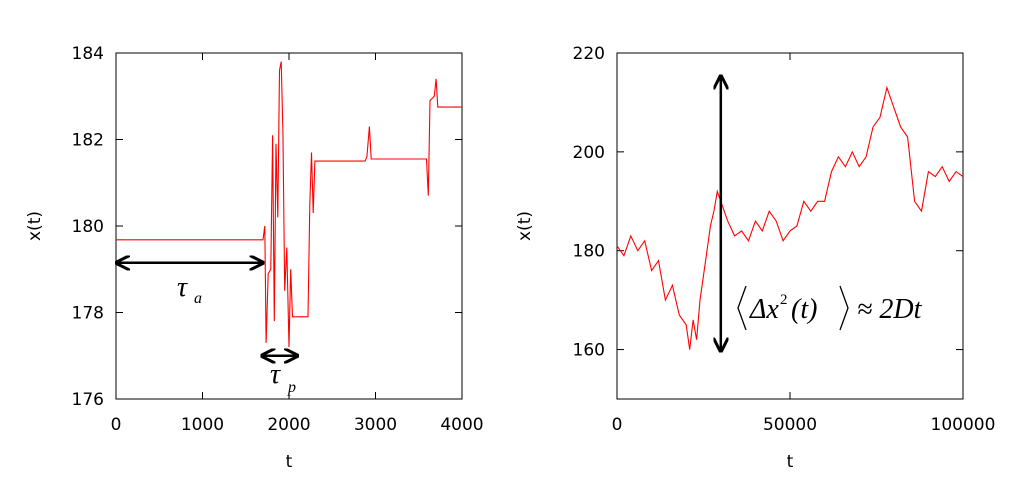 Image resolution: width=1015 pixels, height=503 pixels. What do you see at coordinates (288, 425) in the screenshot?
I see `x-tick-label: 2000` at bounding box center [288, 425].